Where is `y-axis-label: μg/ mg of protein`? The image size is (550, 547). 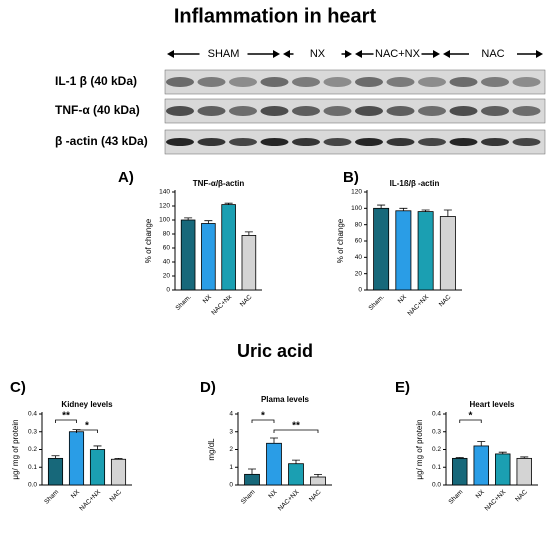
y-axis-label: μg/ mg of protein is located at coordinates (15, 449).